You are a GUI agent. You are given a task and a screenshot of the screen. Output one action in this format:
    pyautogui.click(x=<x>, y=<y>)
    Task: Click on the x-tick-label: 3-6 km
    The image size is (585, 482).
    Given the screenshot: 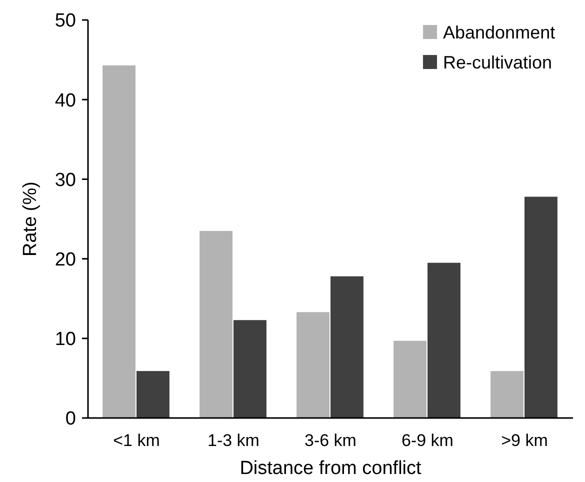 What is the action you would take?
    pyautogui.click(x=330, y=440)
    